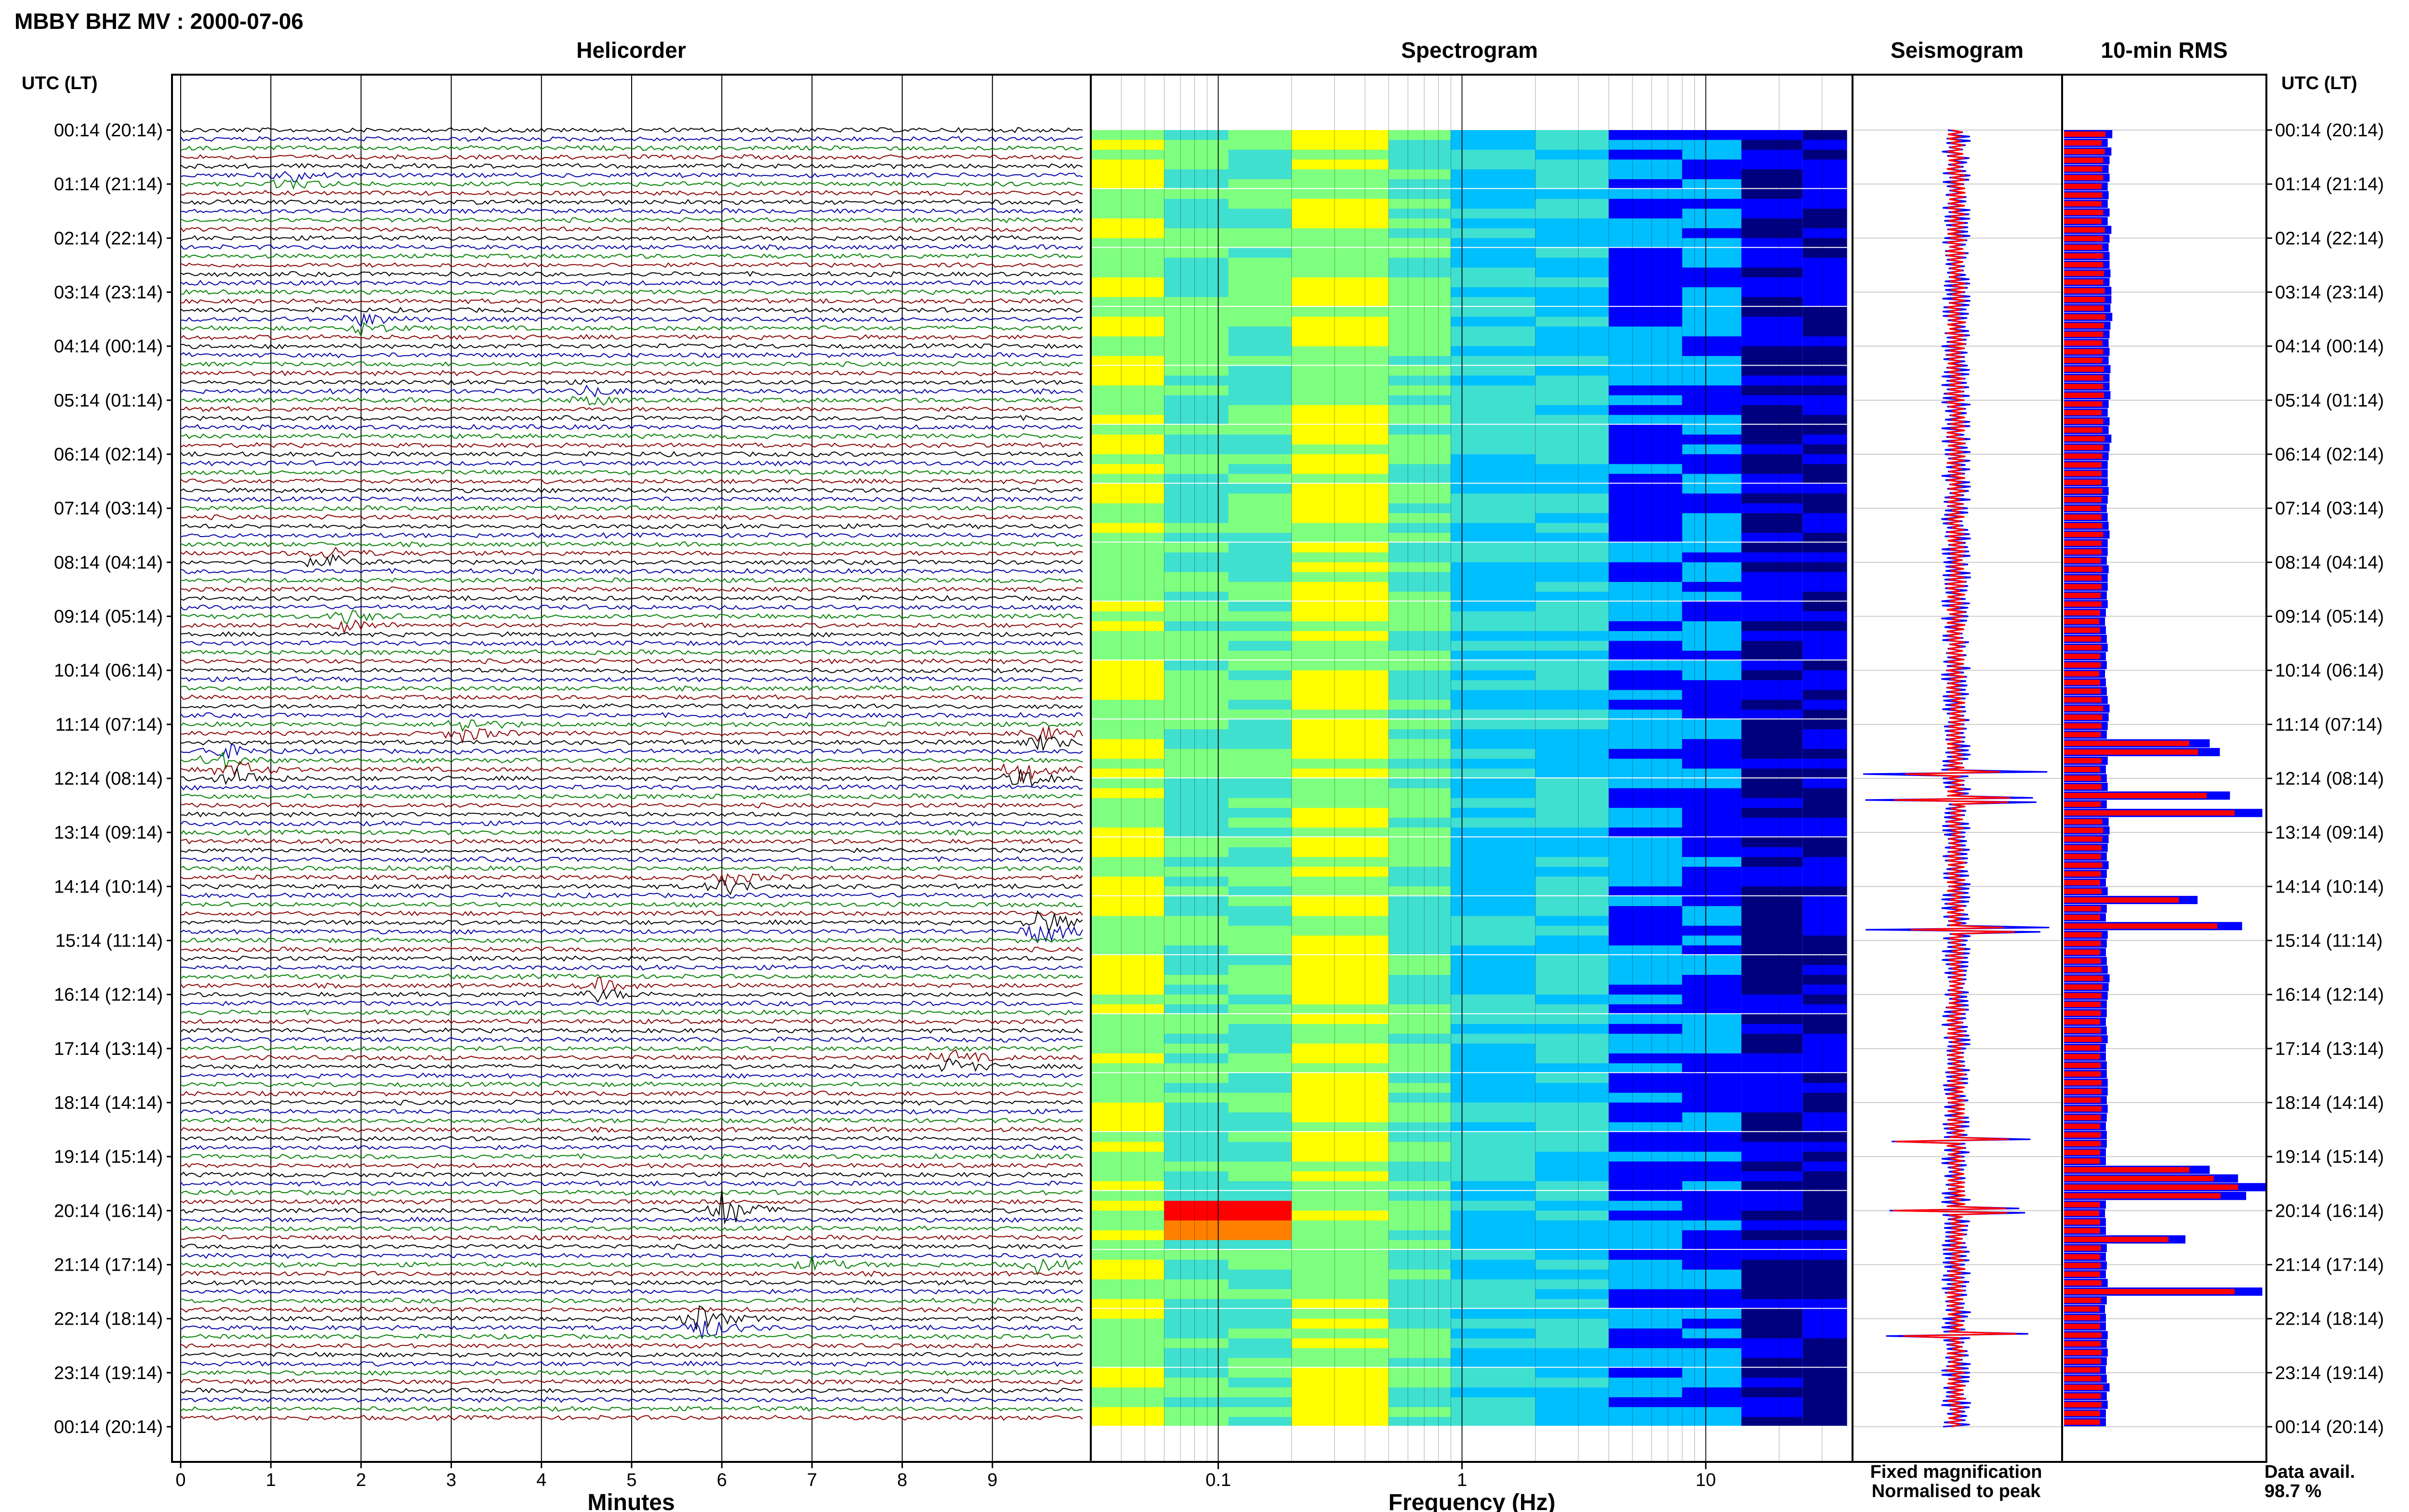  What do you see at coordinates (1705, 1480) in the screenshot?
I see `spectrogram-tick-label: 10` at bounding box center [1705, 1480].